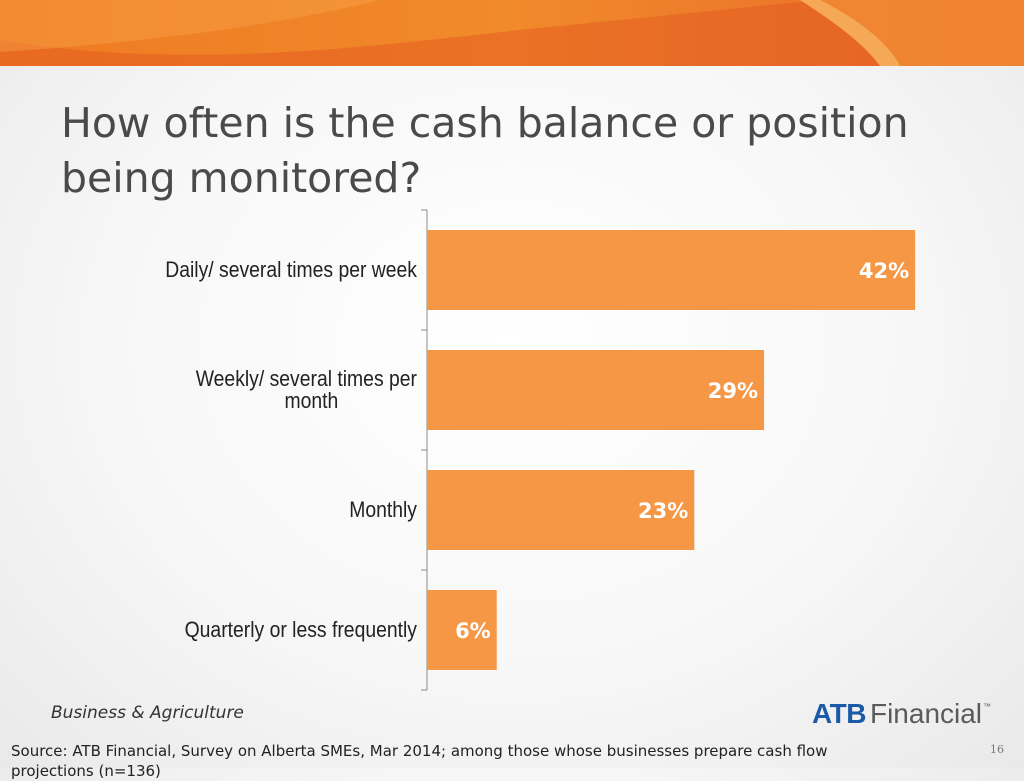 The width and height of the screenshot is (1024, 781). Describe the element at coordinates (663, 511) in the screenshot. I see `bar-value-label: 23%` at that location.